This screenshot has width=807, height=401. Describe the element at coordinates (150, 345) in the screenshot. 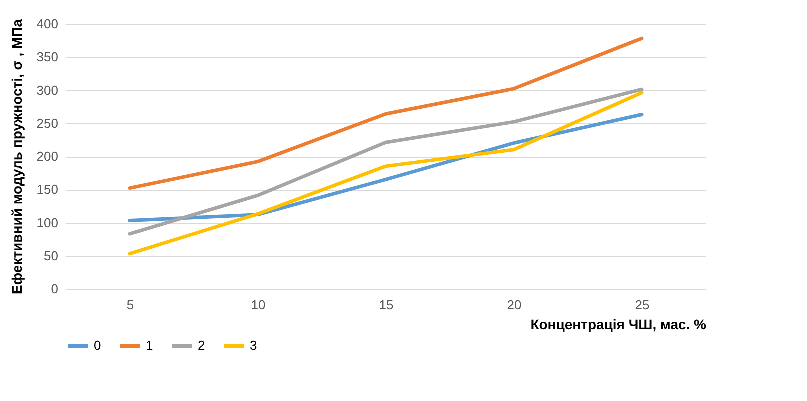

I see `legend-label: 1` at that location.